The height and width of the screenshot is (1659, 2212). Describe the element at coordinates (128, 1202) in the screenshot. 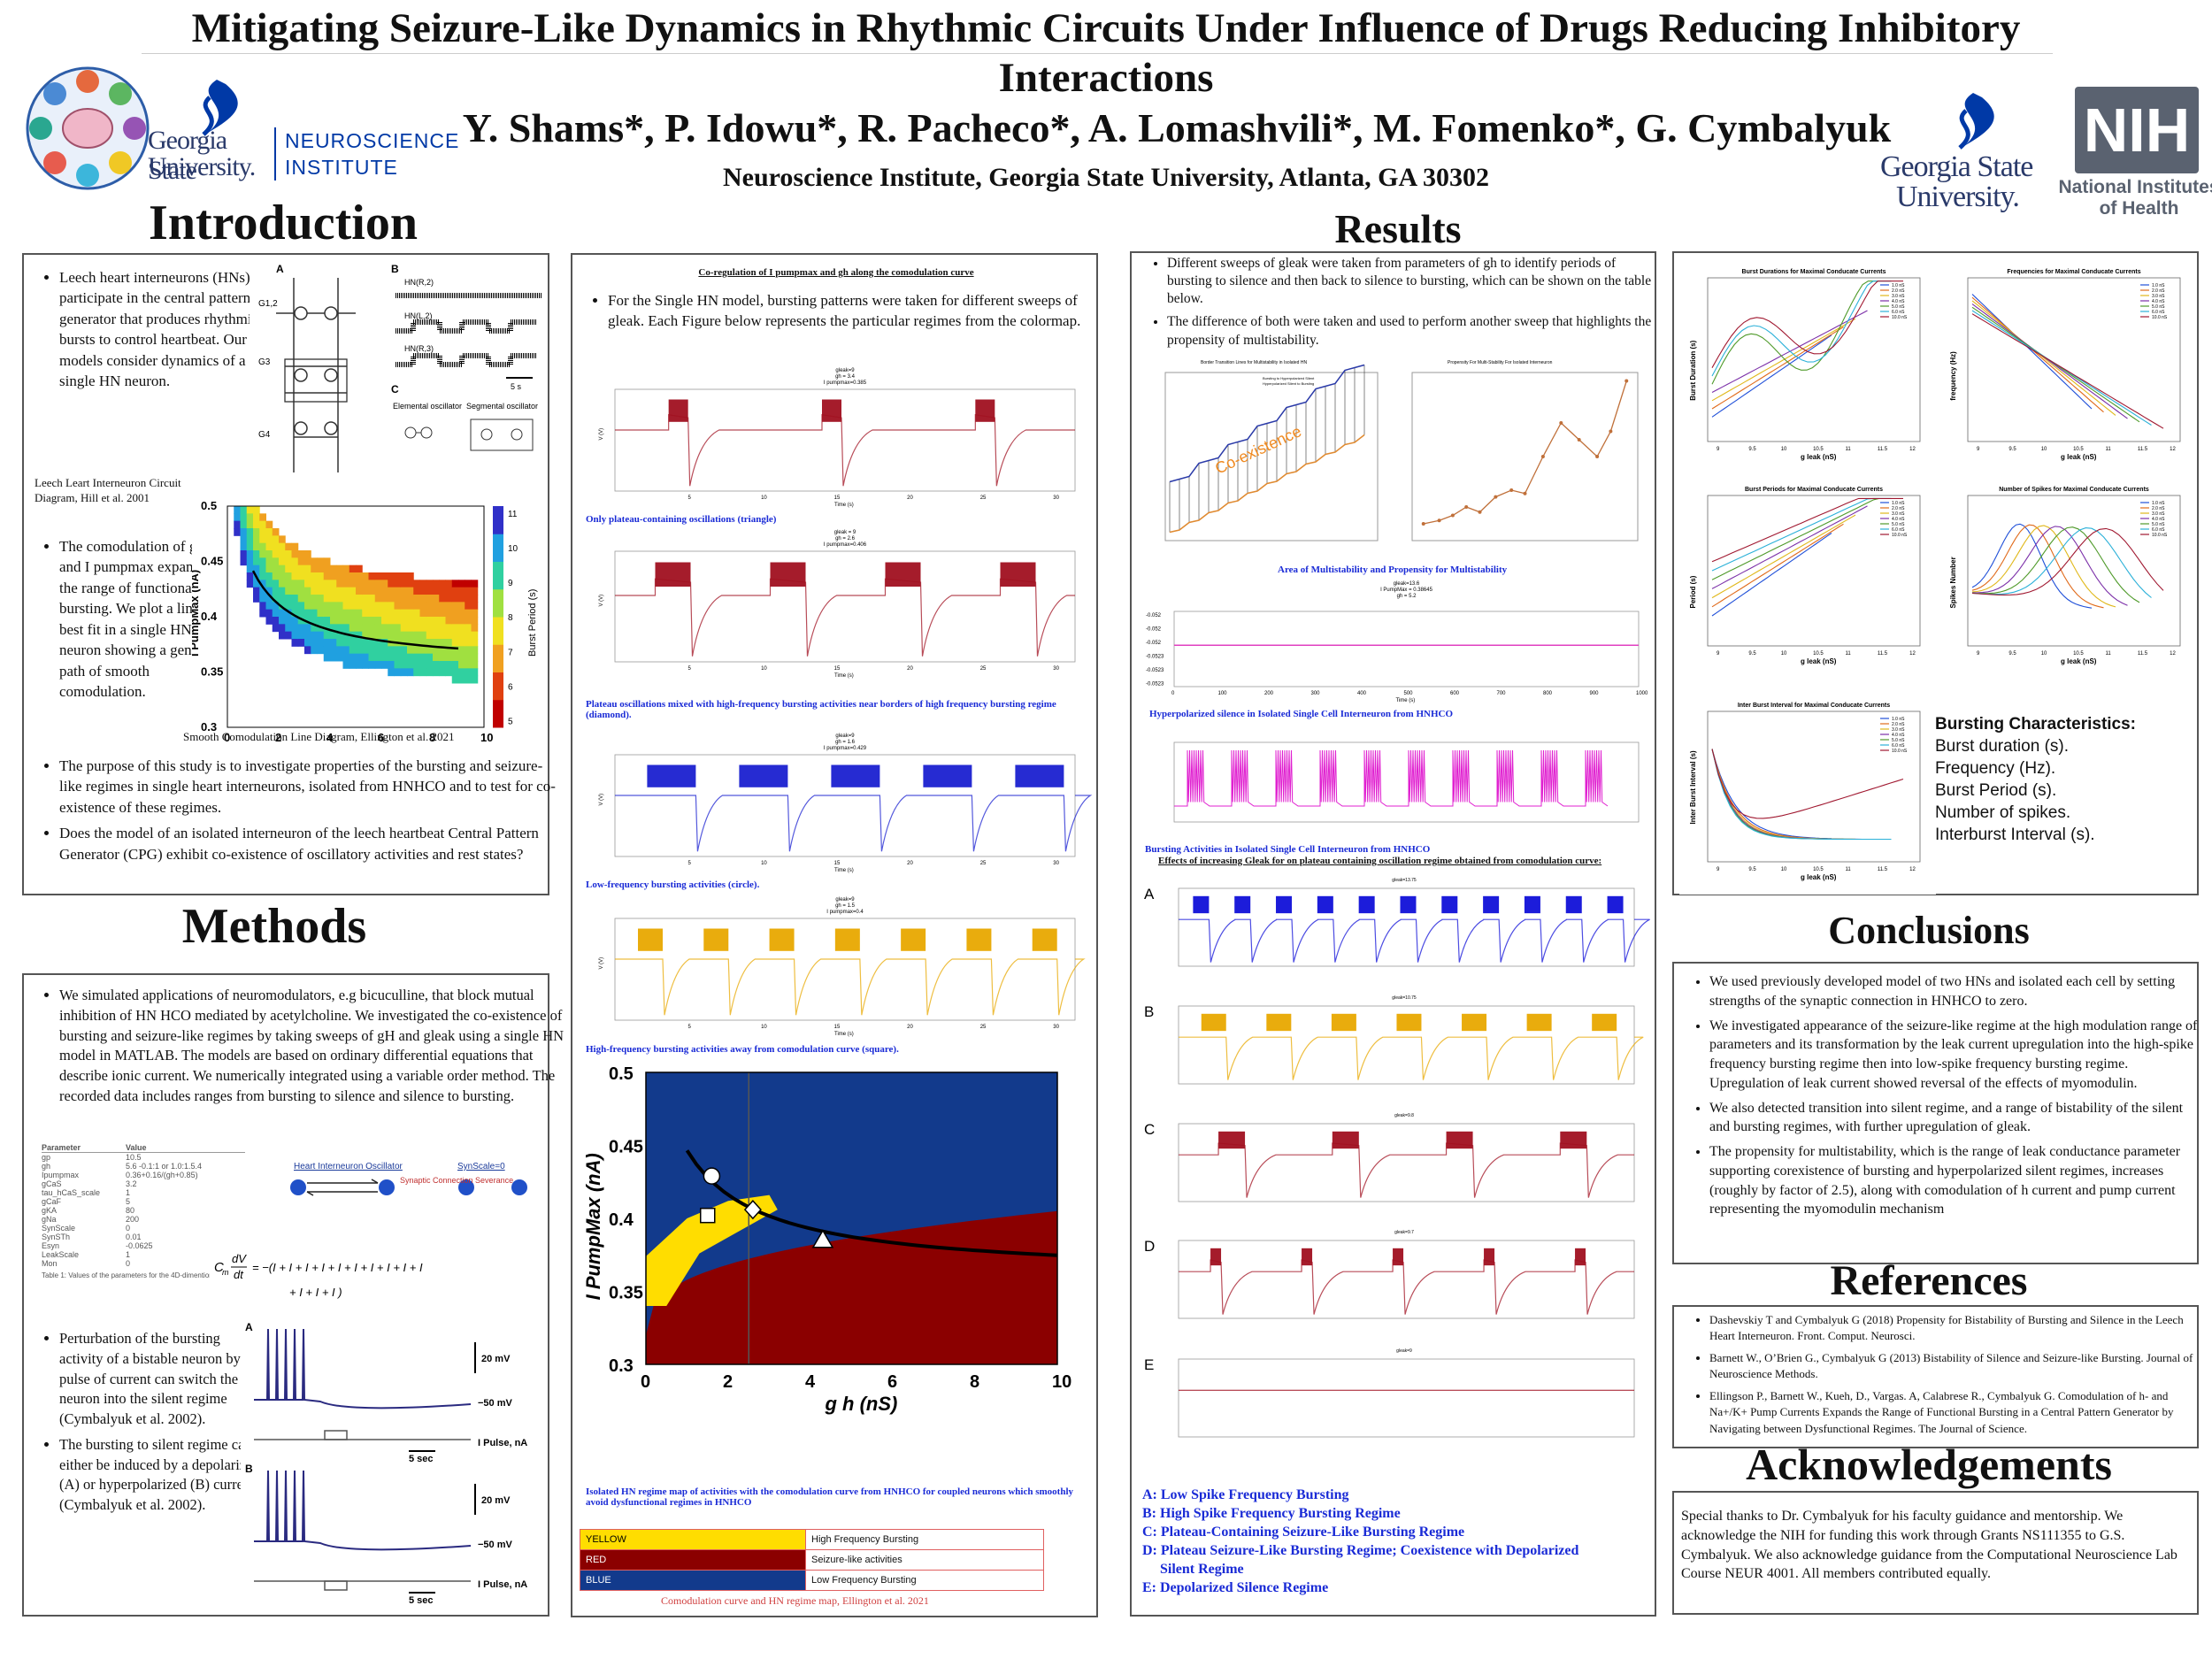

I see `table-cell-value: 5` at that location.